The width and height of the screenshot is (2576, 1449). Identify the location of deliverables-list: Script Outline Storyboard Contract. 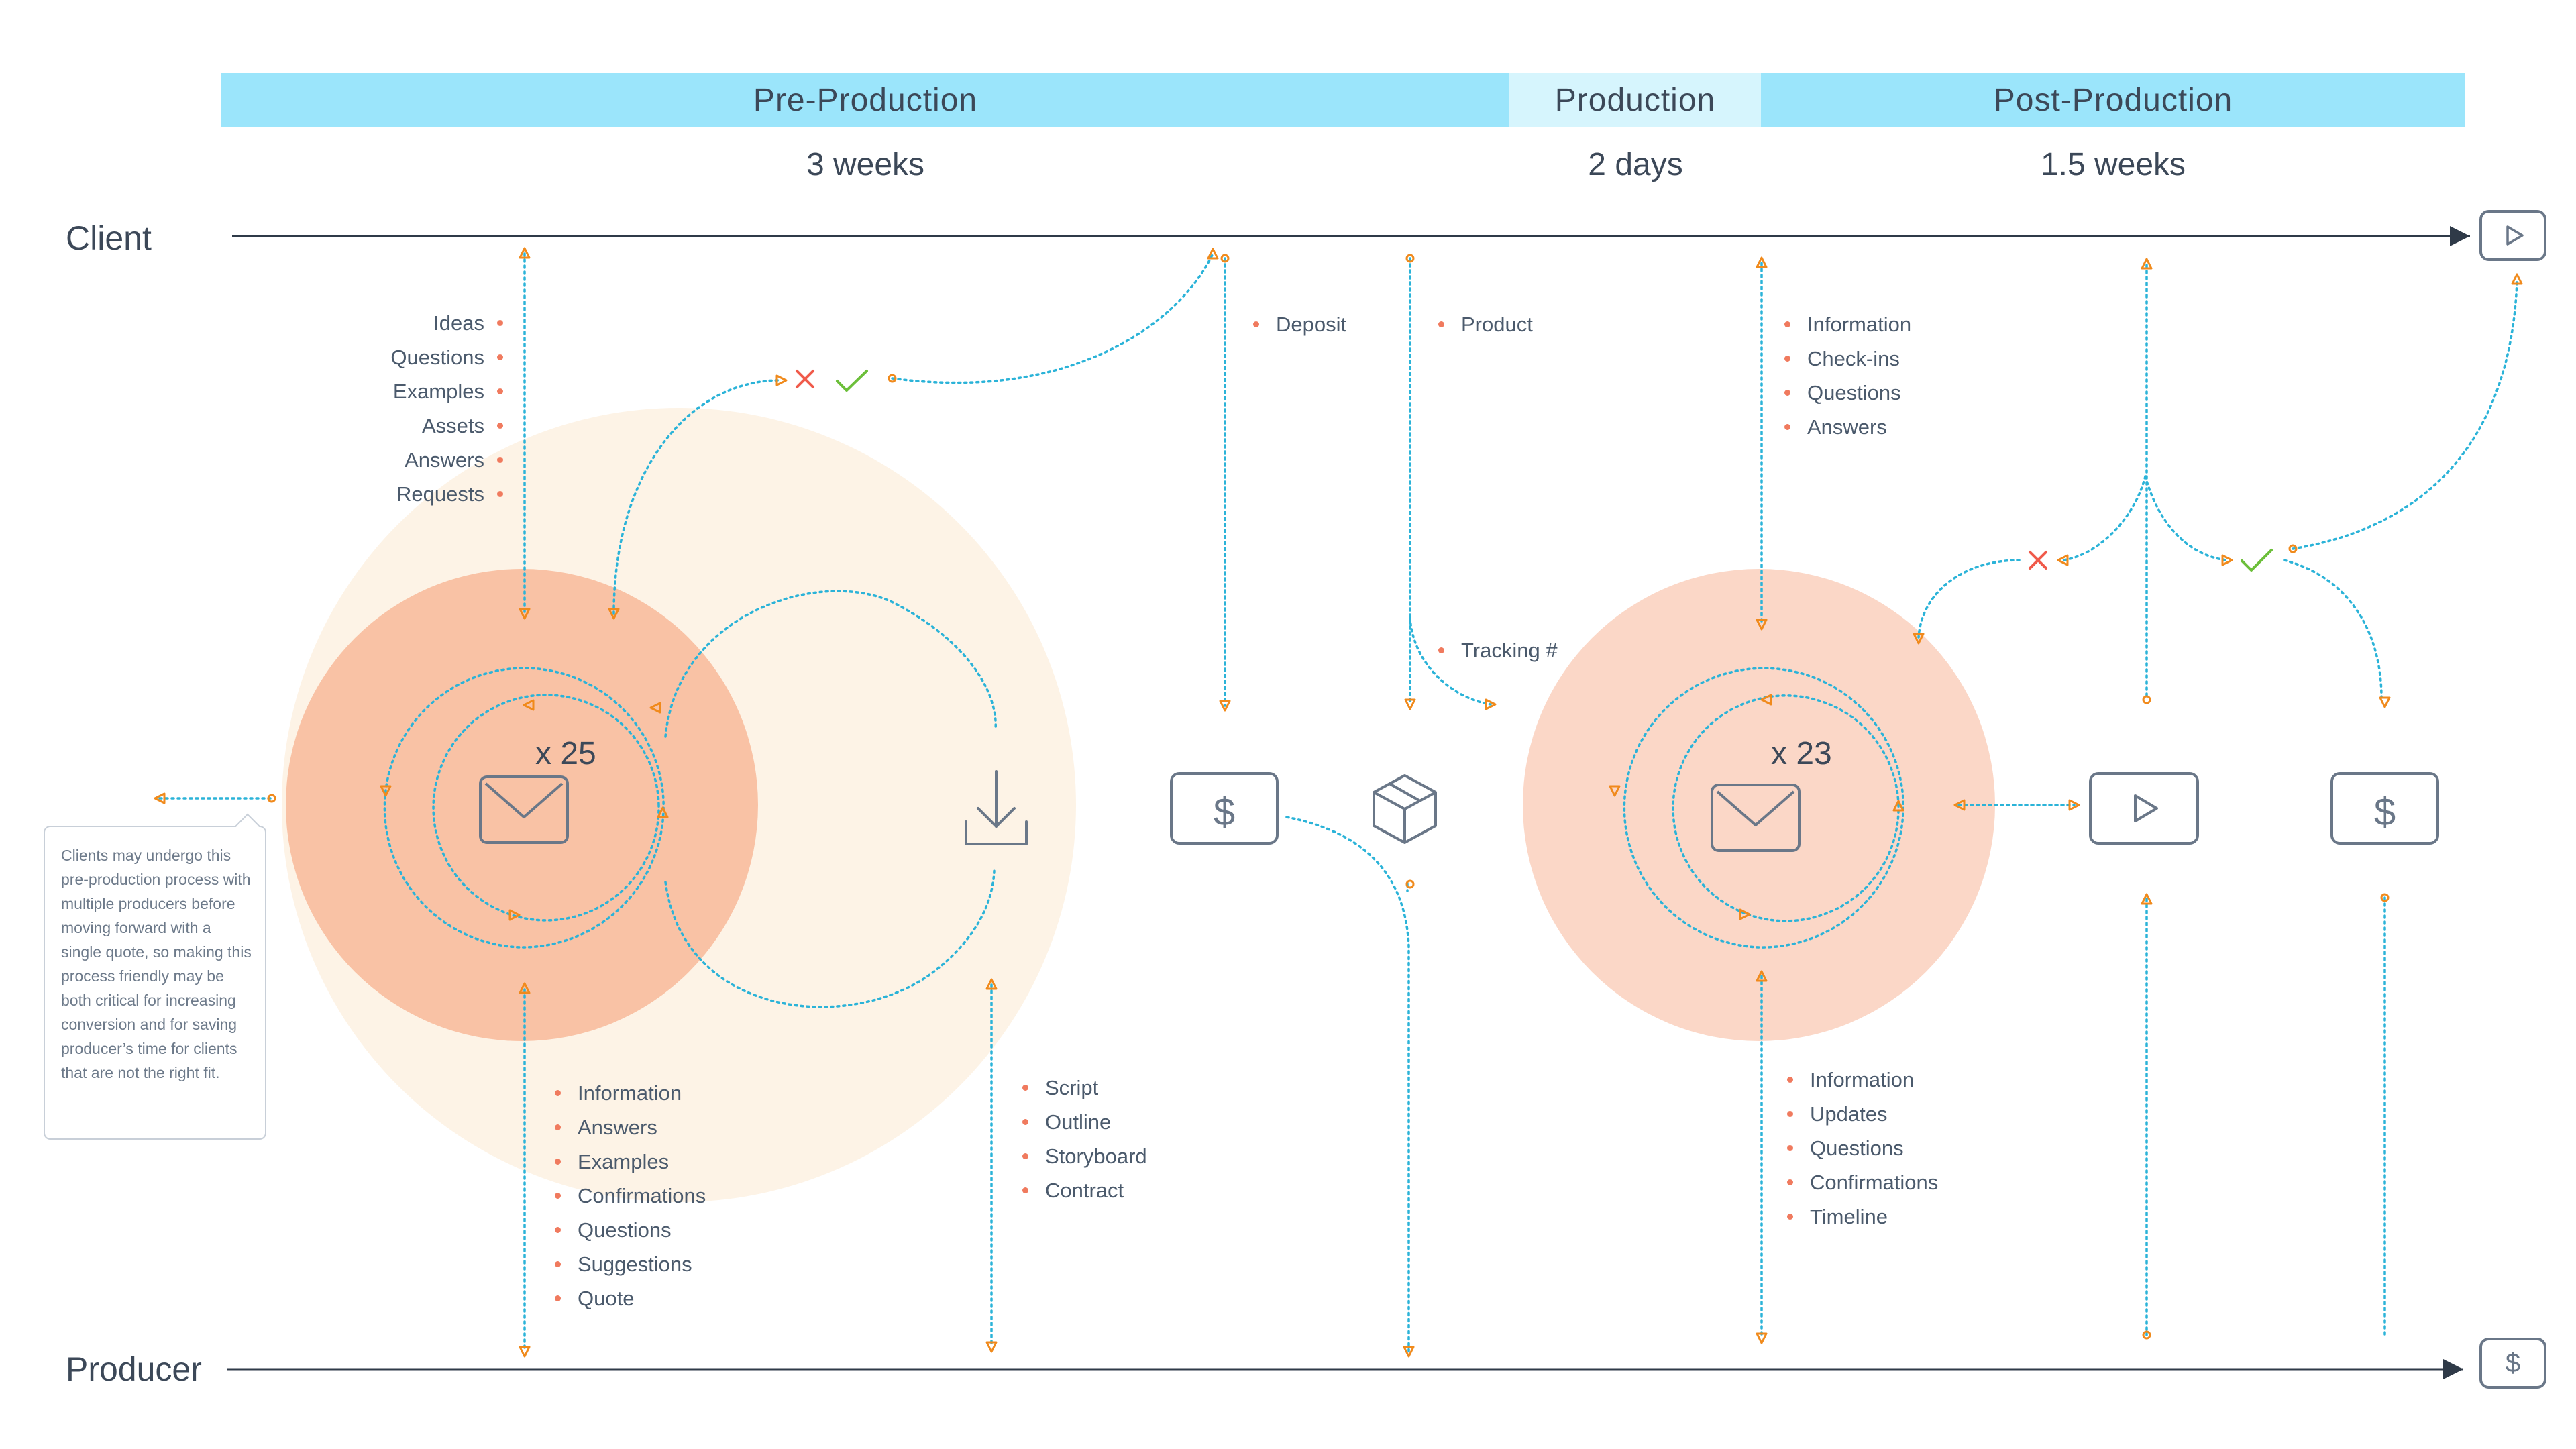
(1084, 1139).